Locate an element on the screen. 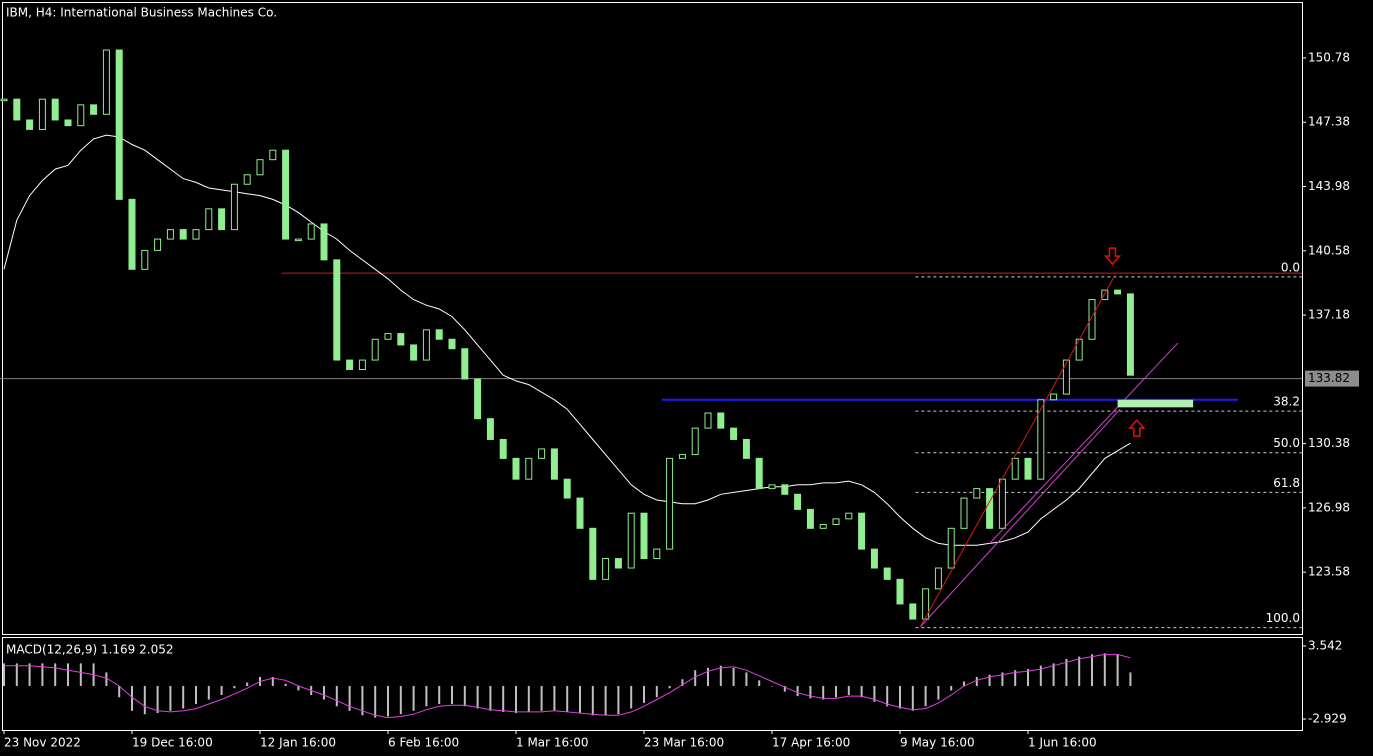  macd-label: MACD(12,26,9) 1.169 2.052 is located at coordinates (89, 650).